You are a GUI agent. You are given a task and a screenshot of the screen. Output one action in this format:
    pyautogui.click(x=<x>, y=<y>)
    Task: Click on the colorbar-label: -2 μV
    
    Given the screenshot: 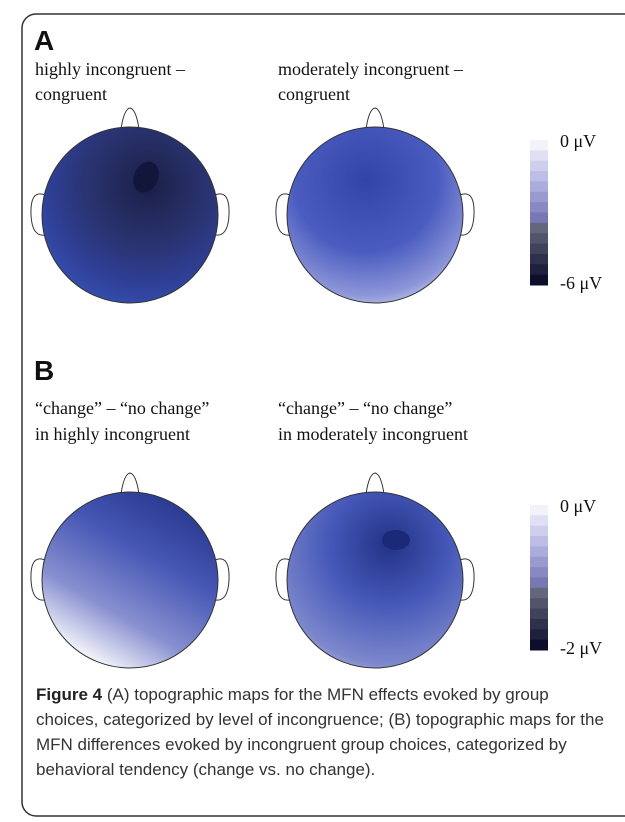 What is the action you would take?
    pyautogui.click(x=581, y=648)
    